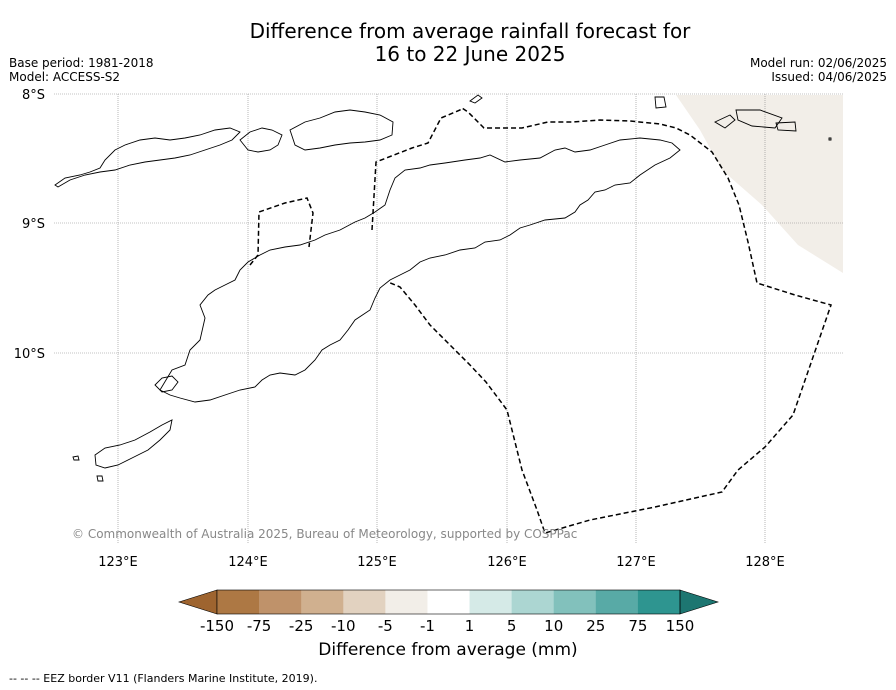 The height and width of the screenshot is (690, 896). I want to click on meta-left: Base period: 1981-2018 Model: ACCESS-S2, so click(81, 70).